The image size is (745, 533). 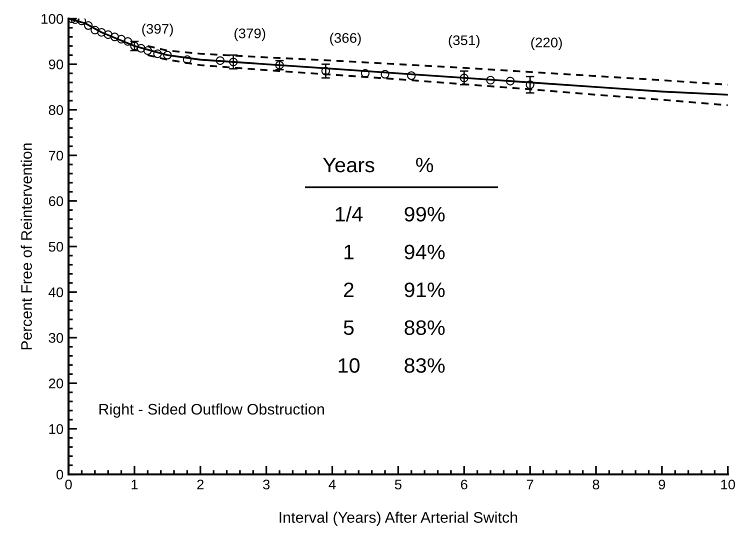 I want to click on annotation: 99%, so click(x=424, y=214).